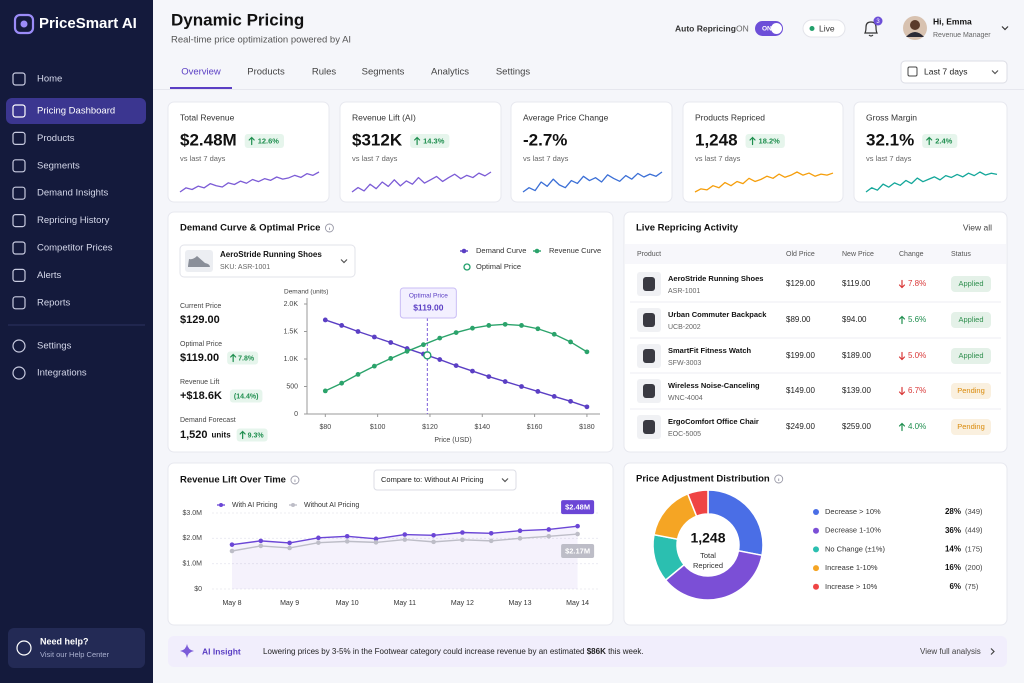  What do you see at coordinates (915, 34) in the screenshot?
I see `avatar-body` at bounding box center [915, 34].